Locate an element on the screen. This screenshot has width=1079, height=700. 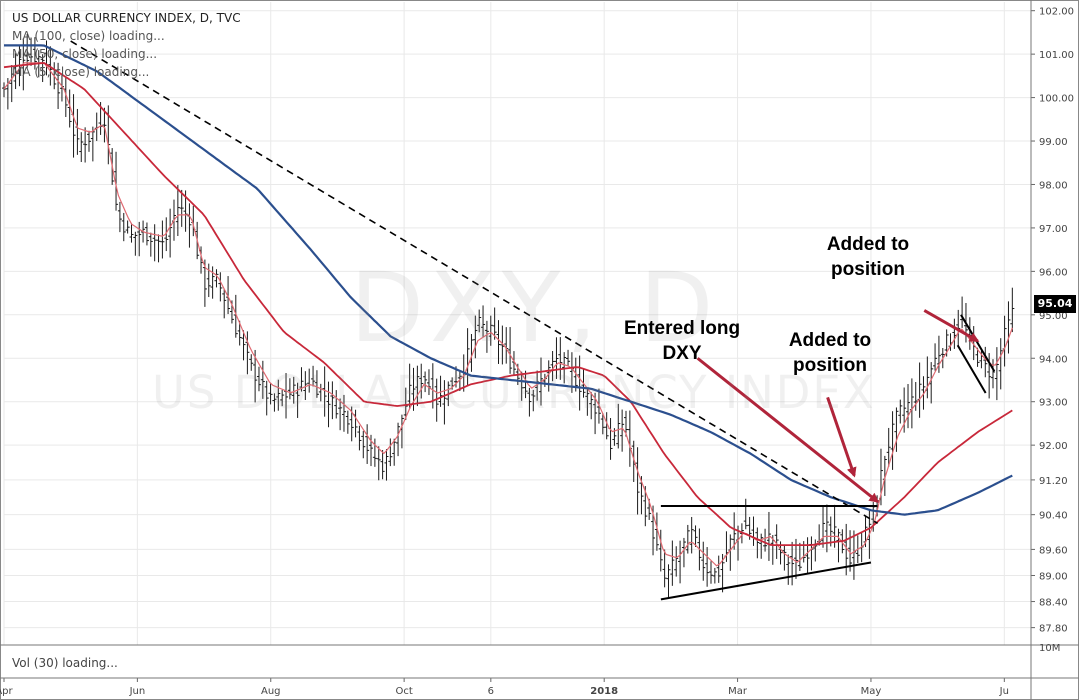
trendline-flag-lower is located at coordinates (971, 369).